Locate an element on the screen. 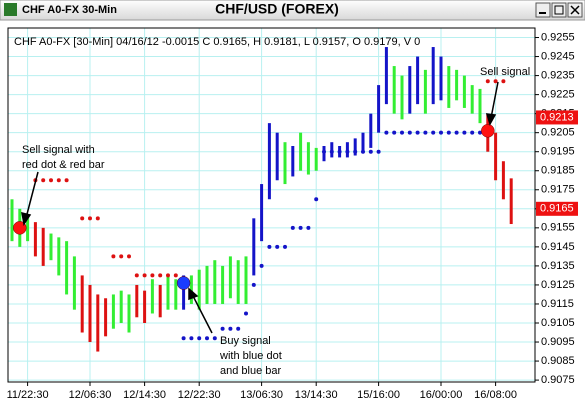 The height and width of the screenshot is (406, 585). annotation: red dot & red bar is located at coordinates (63, 165).